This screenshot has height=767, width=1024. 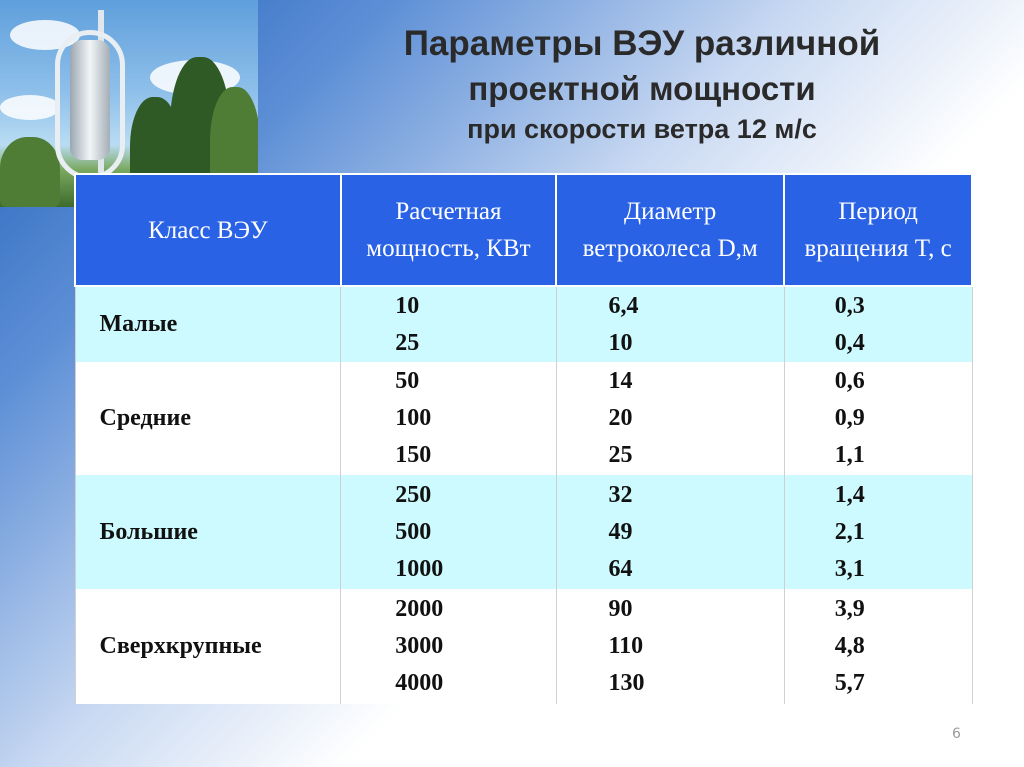 I want to click on page-number: 6, so click(x=956, y=734).